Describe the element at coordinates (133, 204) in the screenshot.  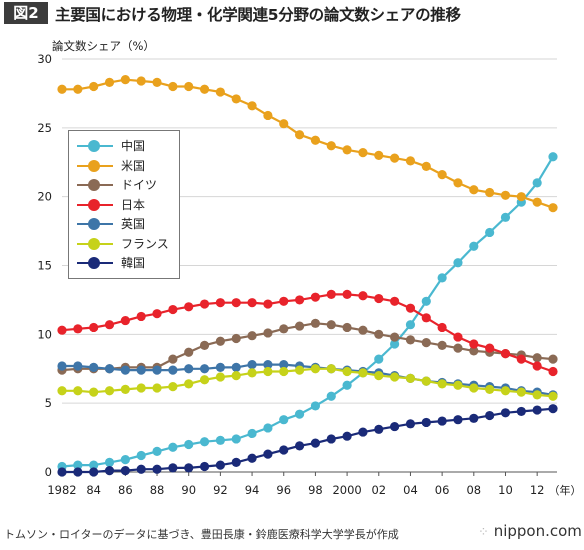
I see `legend-label: 日本` at that location.